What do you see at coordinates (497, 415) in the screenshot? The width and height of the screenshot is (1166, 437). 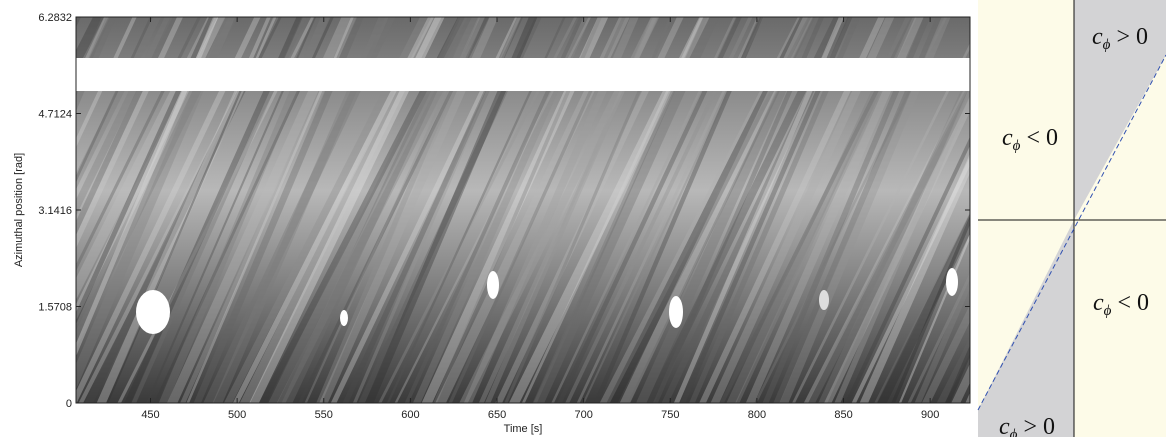 I see `x-tick-label: 650` at bounding box center [497, 415].